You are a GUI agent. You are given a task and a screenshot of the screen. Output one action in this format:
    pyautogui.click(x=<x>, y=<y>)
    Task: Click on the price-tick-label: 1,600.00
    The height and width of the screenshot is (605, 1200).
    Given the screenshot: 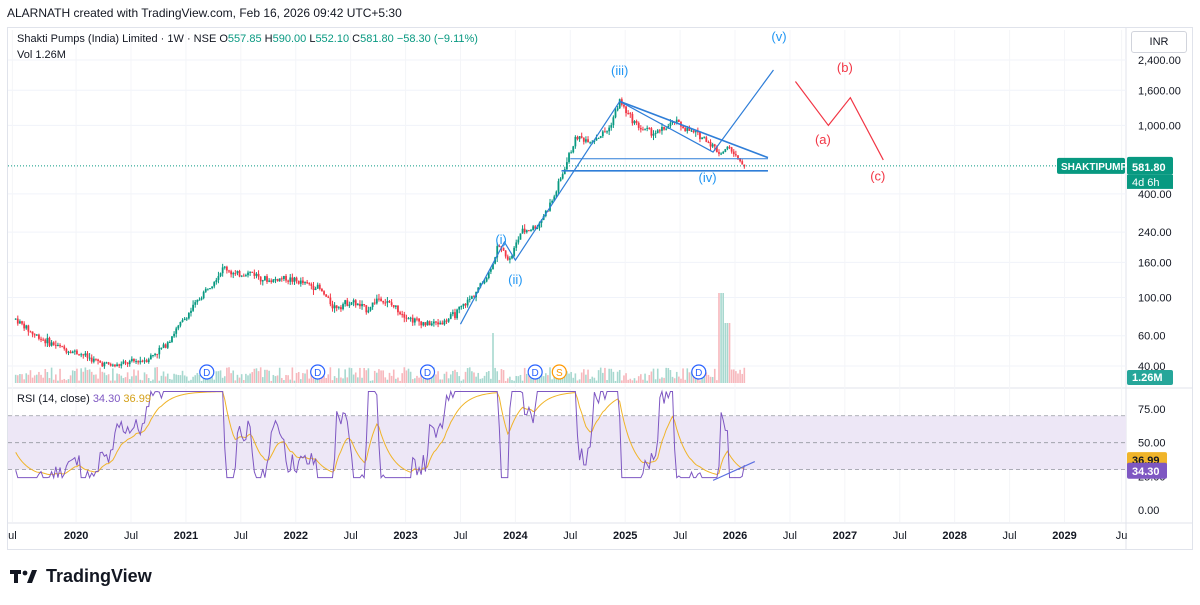 What is the action you would take?
    pyautogui.click(x=1159, y=91)
    